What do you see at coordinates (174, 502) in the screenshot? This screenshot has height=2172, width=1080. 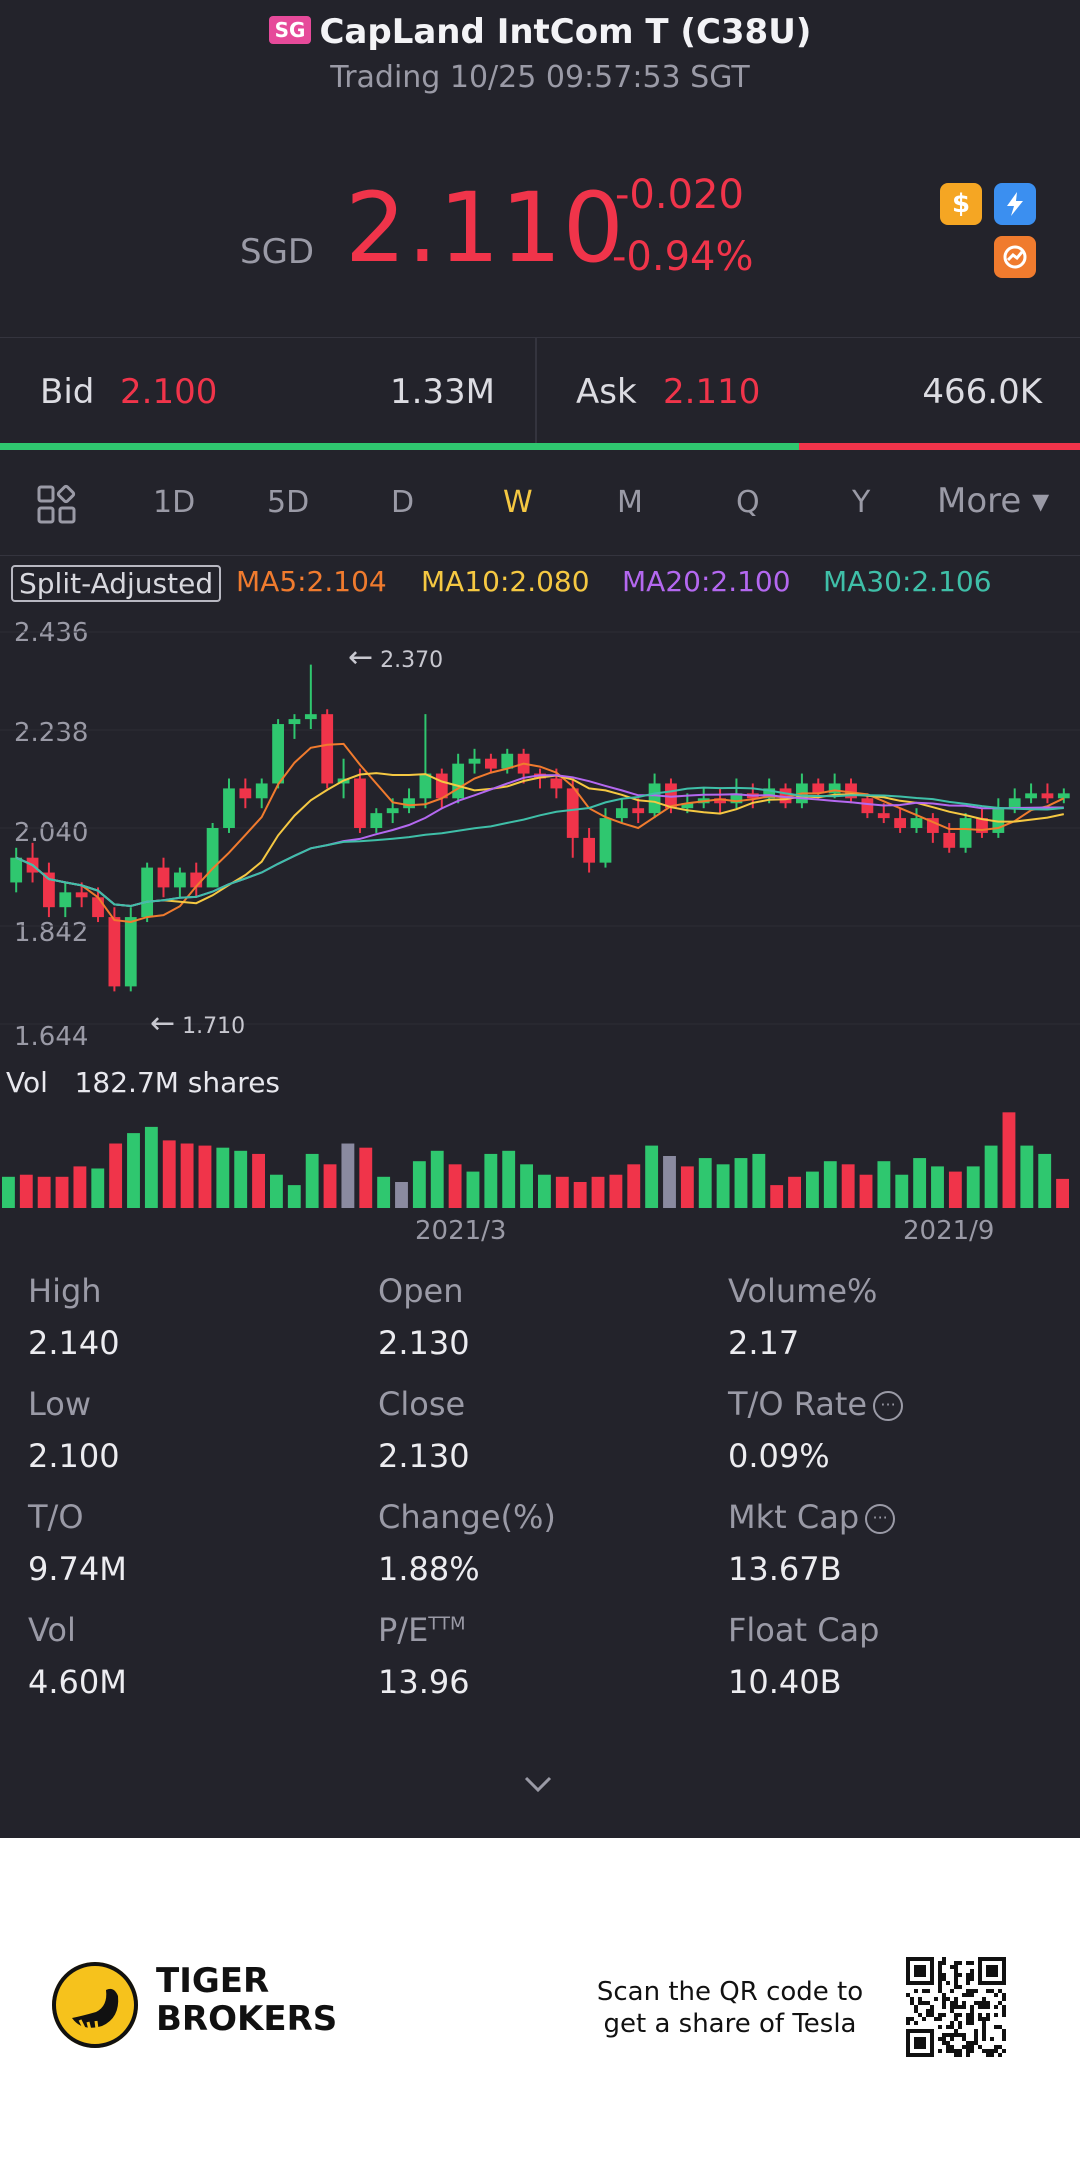 I see `tab-1d: 1D` at bounding box center [174, 502].